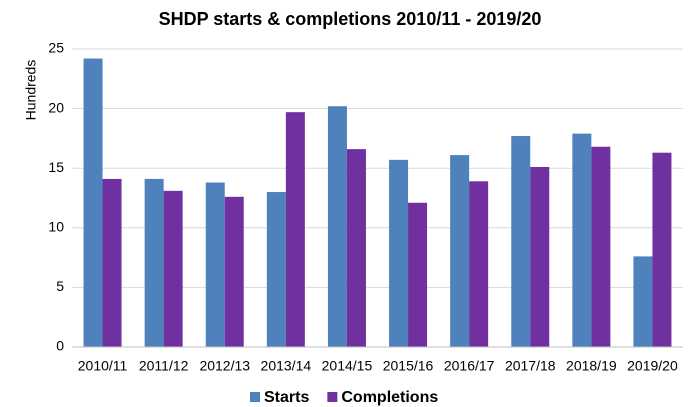  I want to click on y-axis-label: Hundreds, so click(31, 90).